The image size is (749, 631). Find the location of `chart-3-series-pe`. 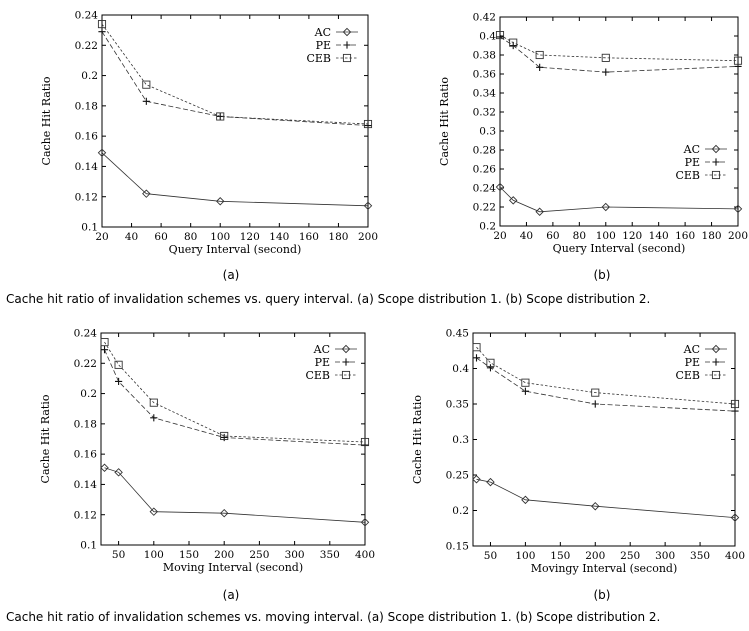

chart-3-series-pe is located at coordinates (234, 397).